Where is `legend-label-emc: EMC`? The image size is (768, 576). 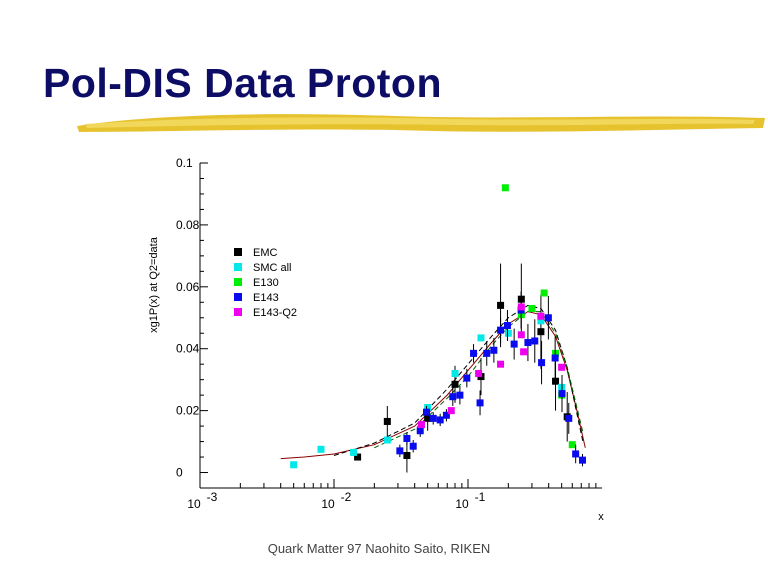
legend-label-emc: EMC is located at coordinates (265, 253).